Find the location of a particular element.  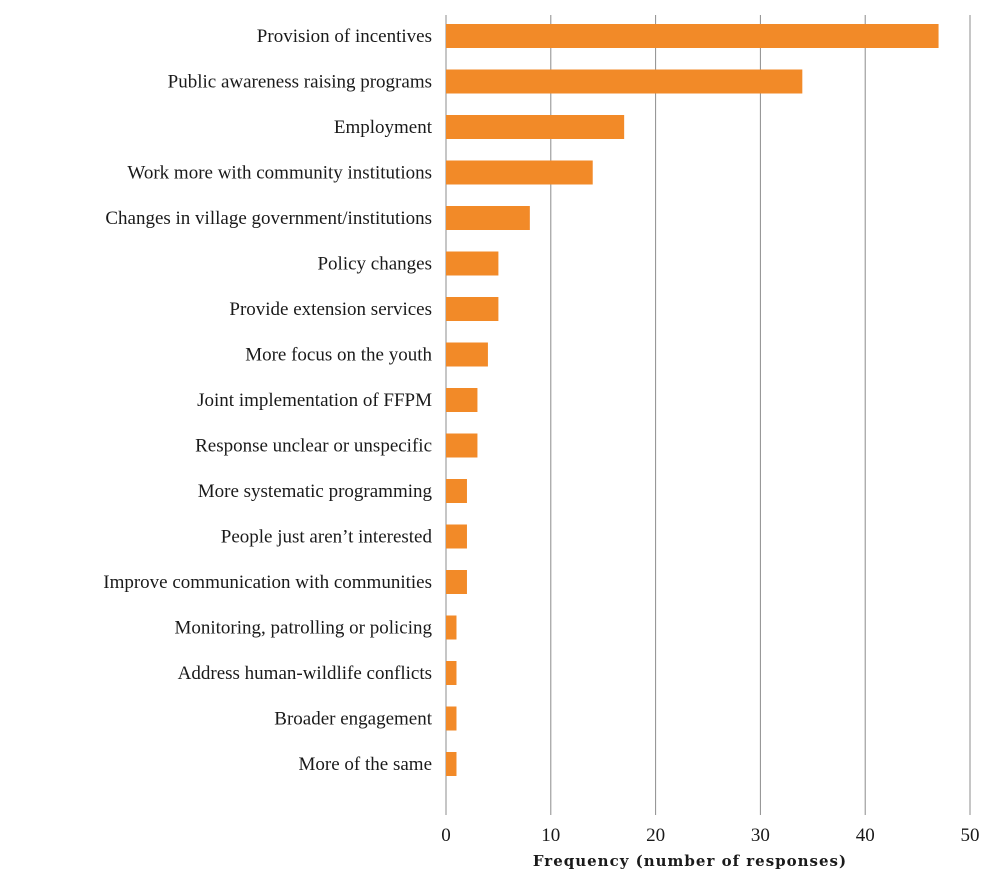

x-tick-label: 10 is located at coordinates (550, 835).